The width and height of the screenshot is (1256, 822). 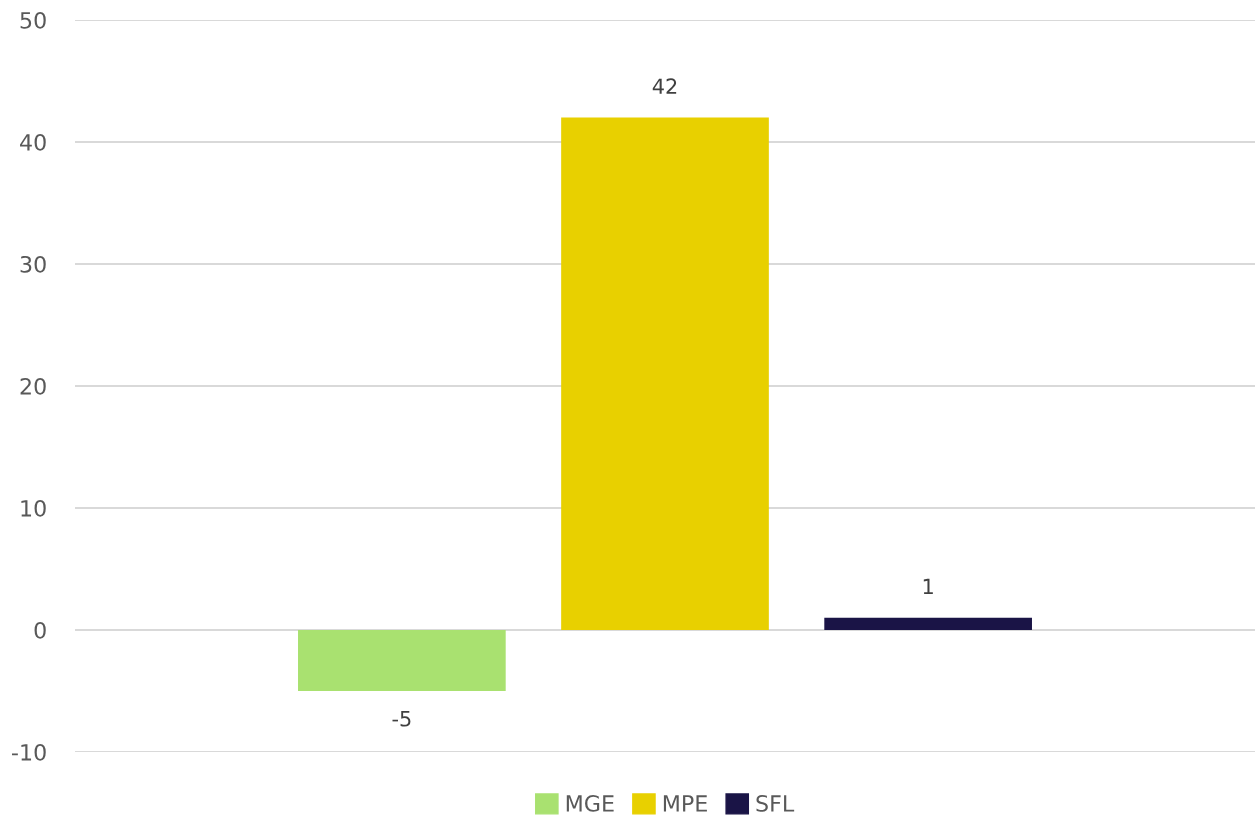 I want to click on data-label: 42, so click(x=664, y=86).